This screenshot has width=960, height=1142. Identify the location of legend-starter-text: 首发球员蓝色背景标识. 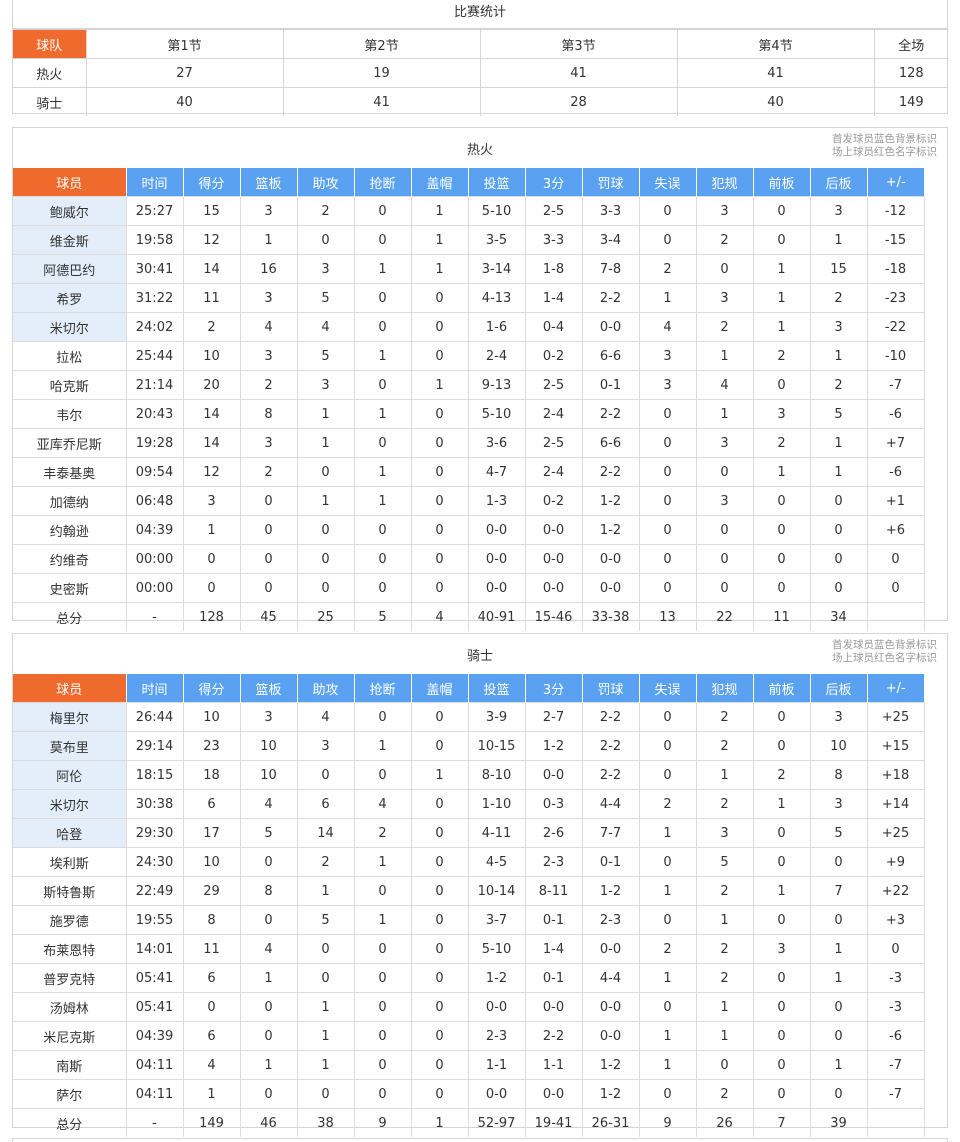
(884, 139).